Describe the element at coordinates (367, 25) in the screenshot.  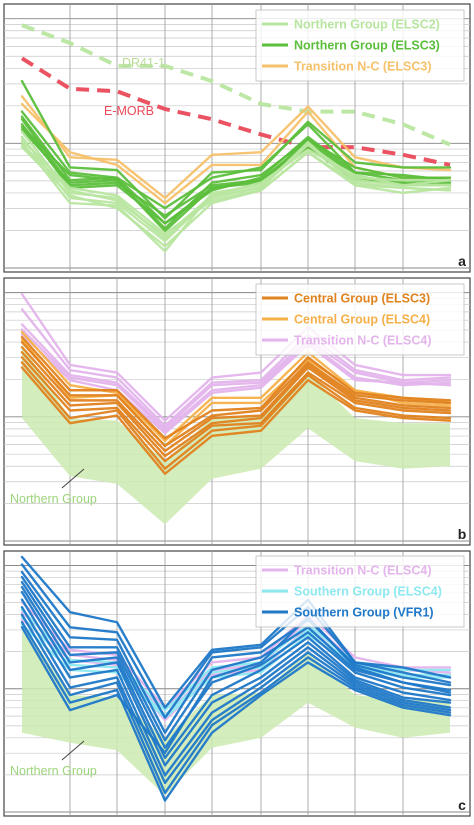
I see `legend-label-northern-group-elsc2: Northern Group (ELSC2)` at that location.